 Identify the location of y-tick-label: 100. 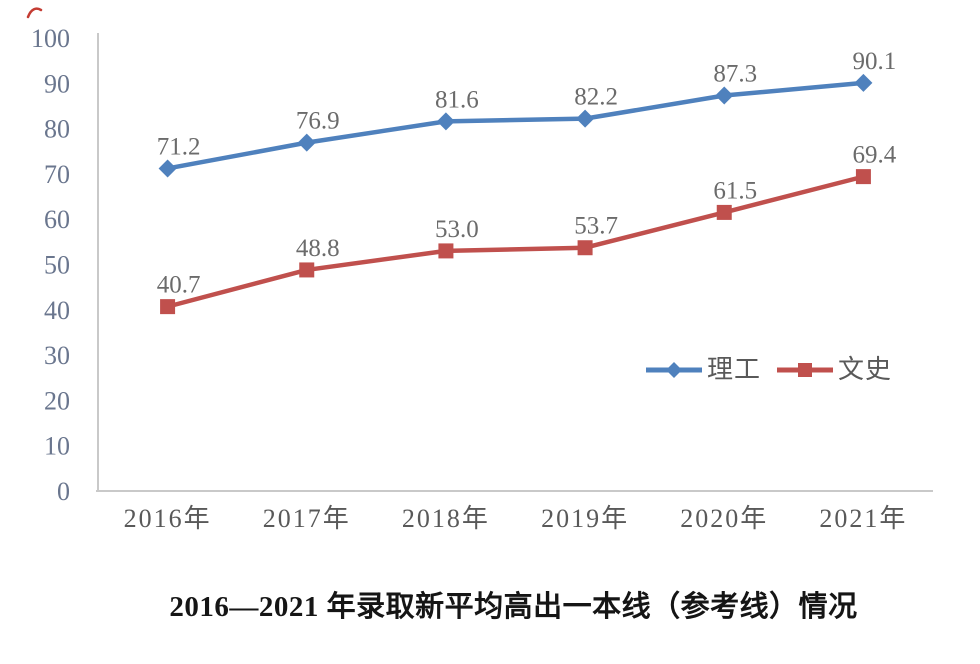
(50, 38).